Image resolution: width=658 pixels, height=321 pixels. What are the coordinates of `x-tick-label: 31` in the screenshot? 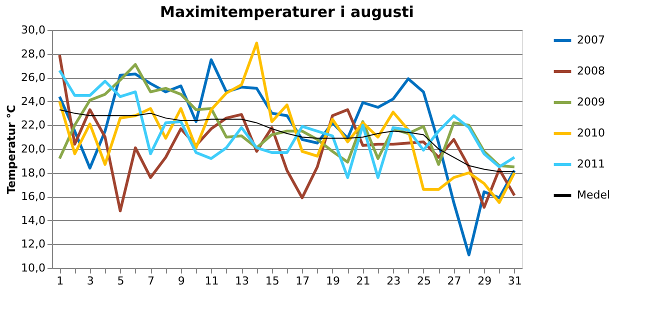 It's located at (515, 281).